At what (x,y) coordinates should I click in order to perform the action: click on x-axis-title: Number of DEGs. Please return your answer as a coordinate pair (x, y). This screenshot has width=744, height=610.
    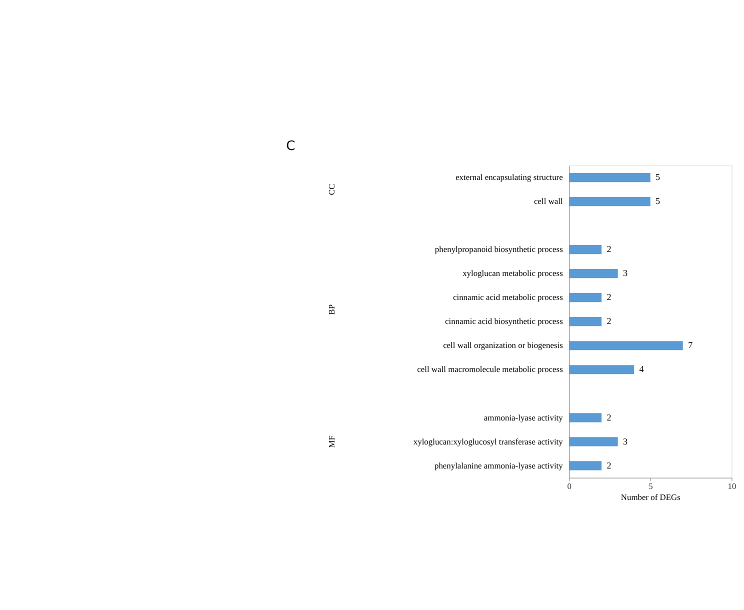
    Looking at the image, I should click on (650, 497).